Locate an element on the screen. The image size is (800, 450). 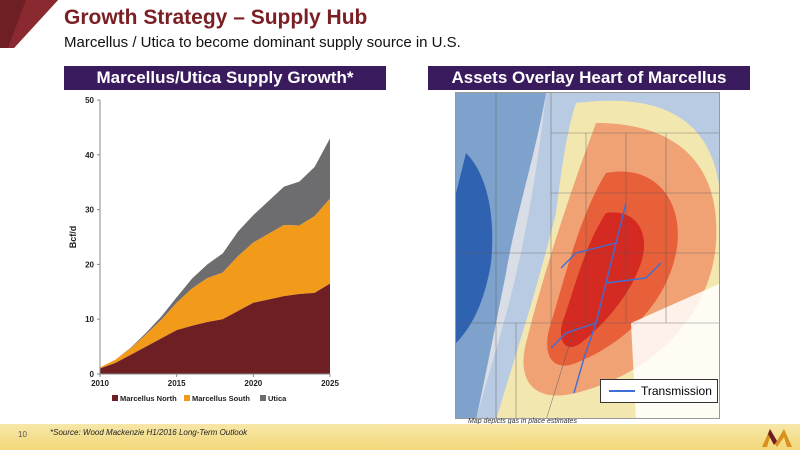
page-title: Growth Strategy – Supply Hub is located at coordinates (216, 17).